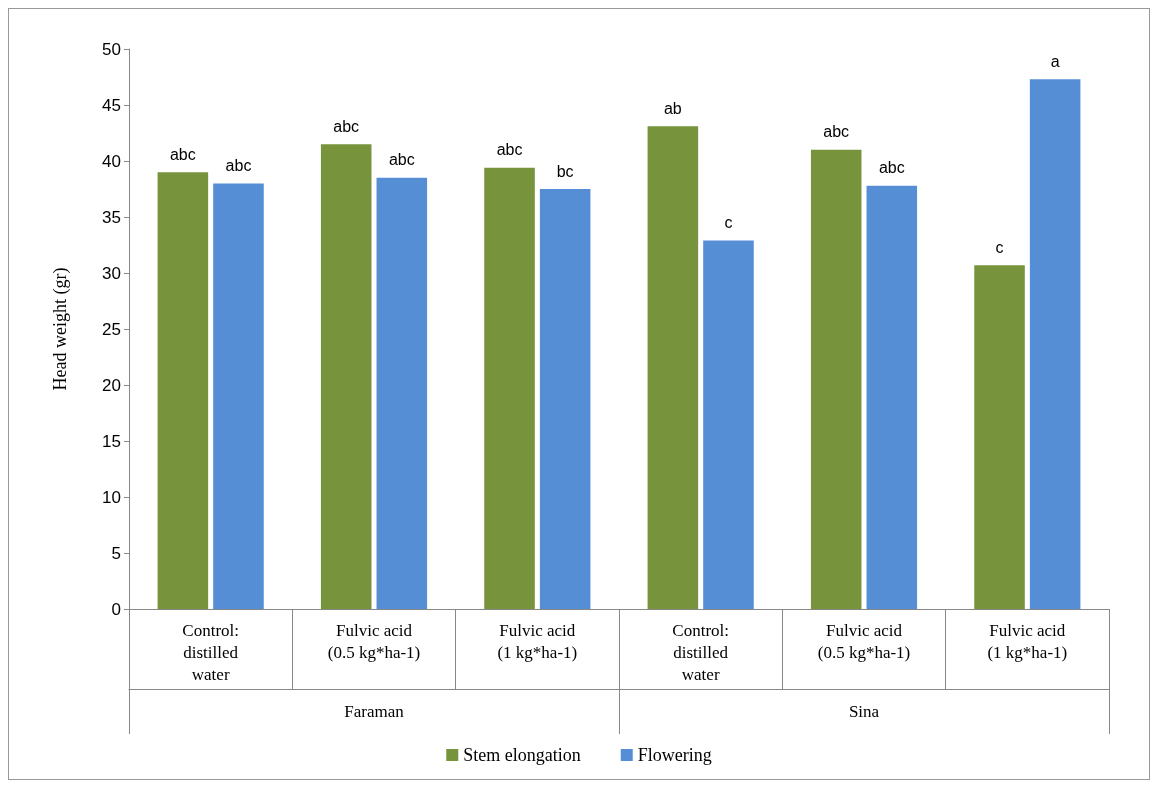 The height and width of the screenshot is (787, 1164). What do you see at coordinates (111, 441) in the screenshot?
I see `y-tick-label: 15` at bounding box center [111, 441].